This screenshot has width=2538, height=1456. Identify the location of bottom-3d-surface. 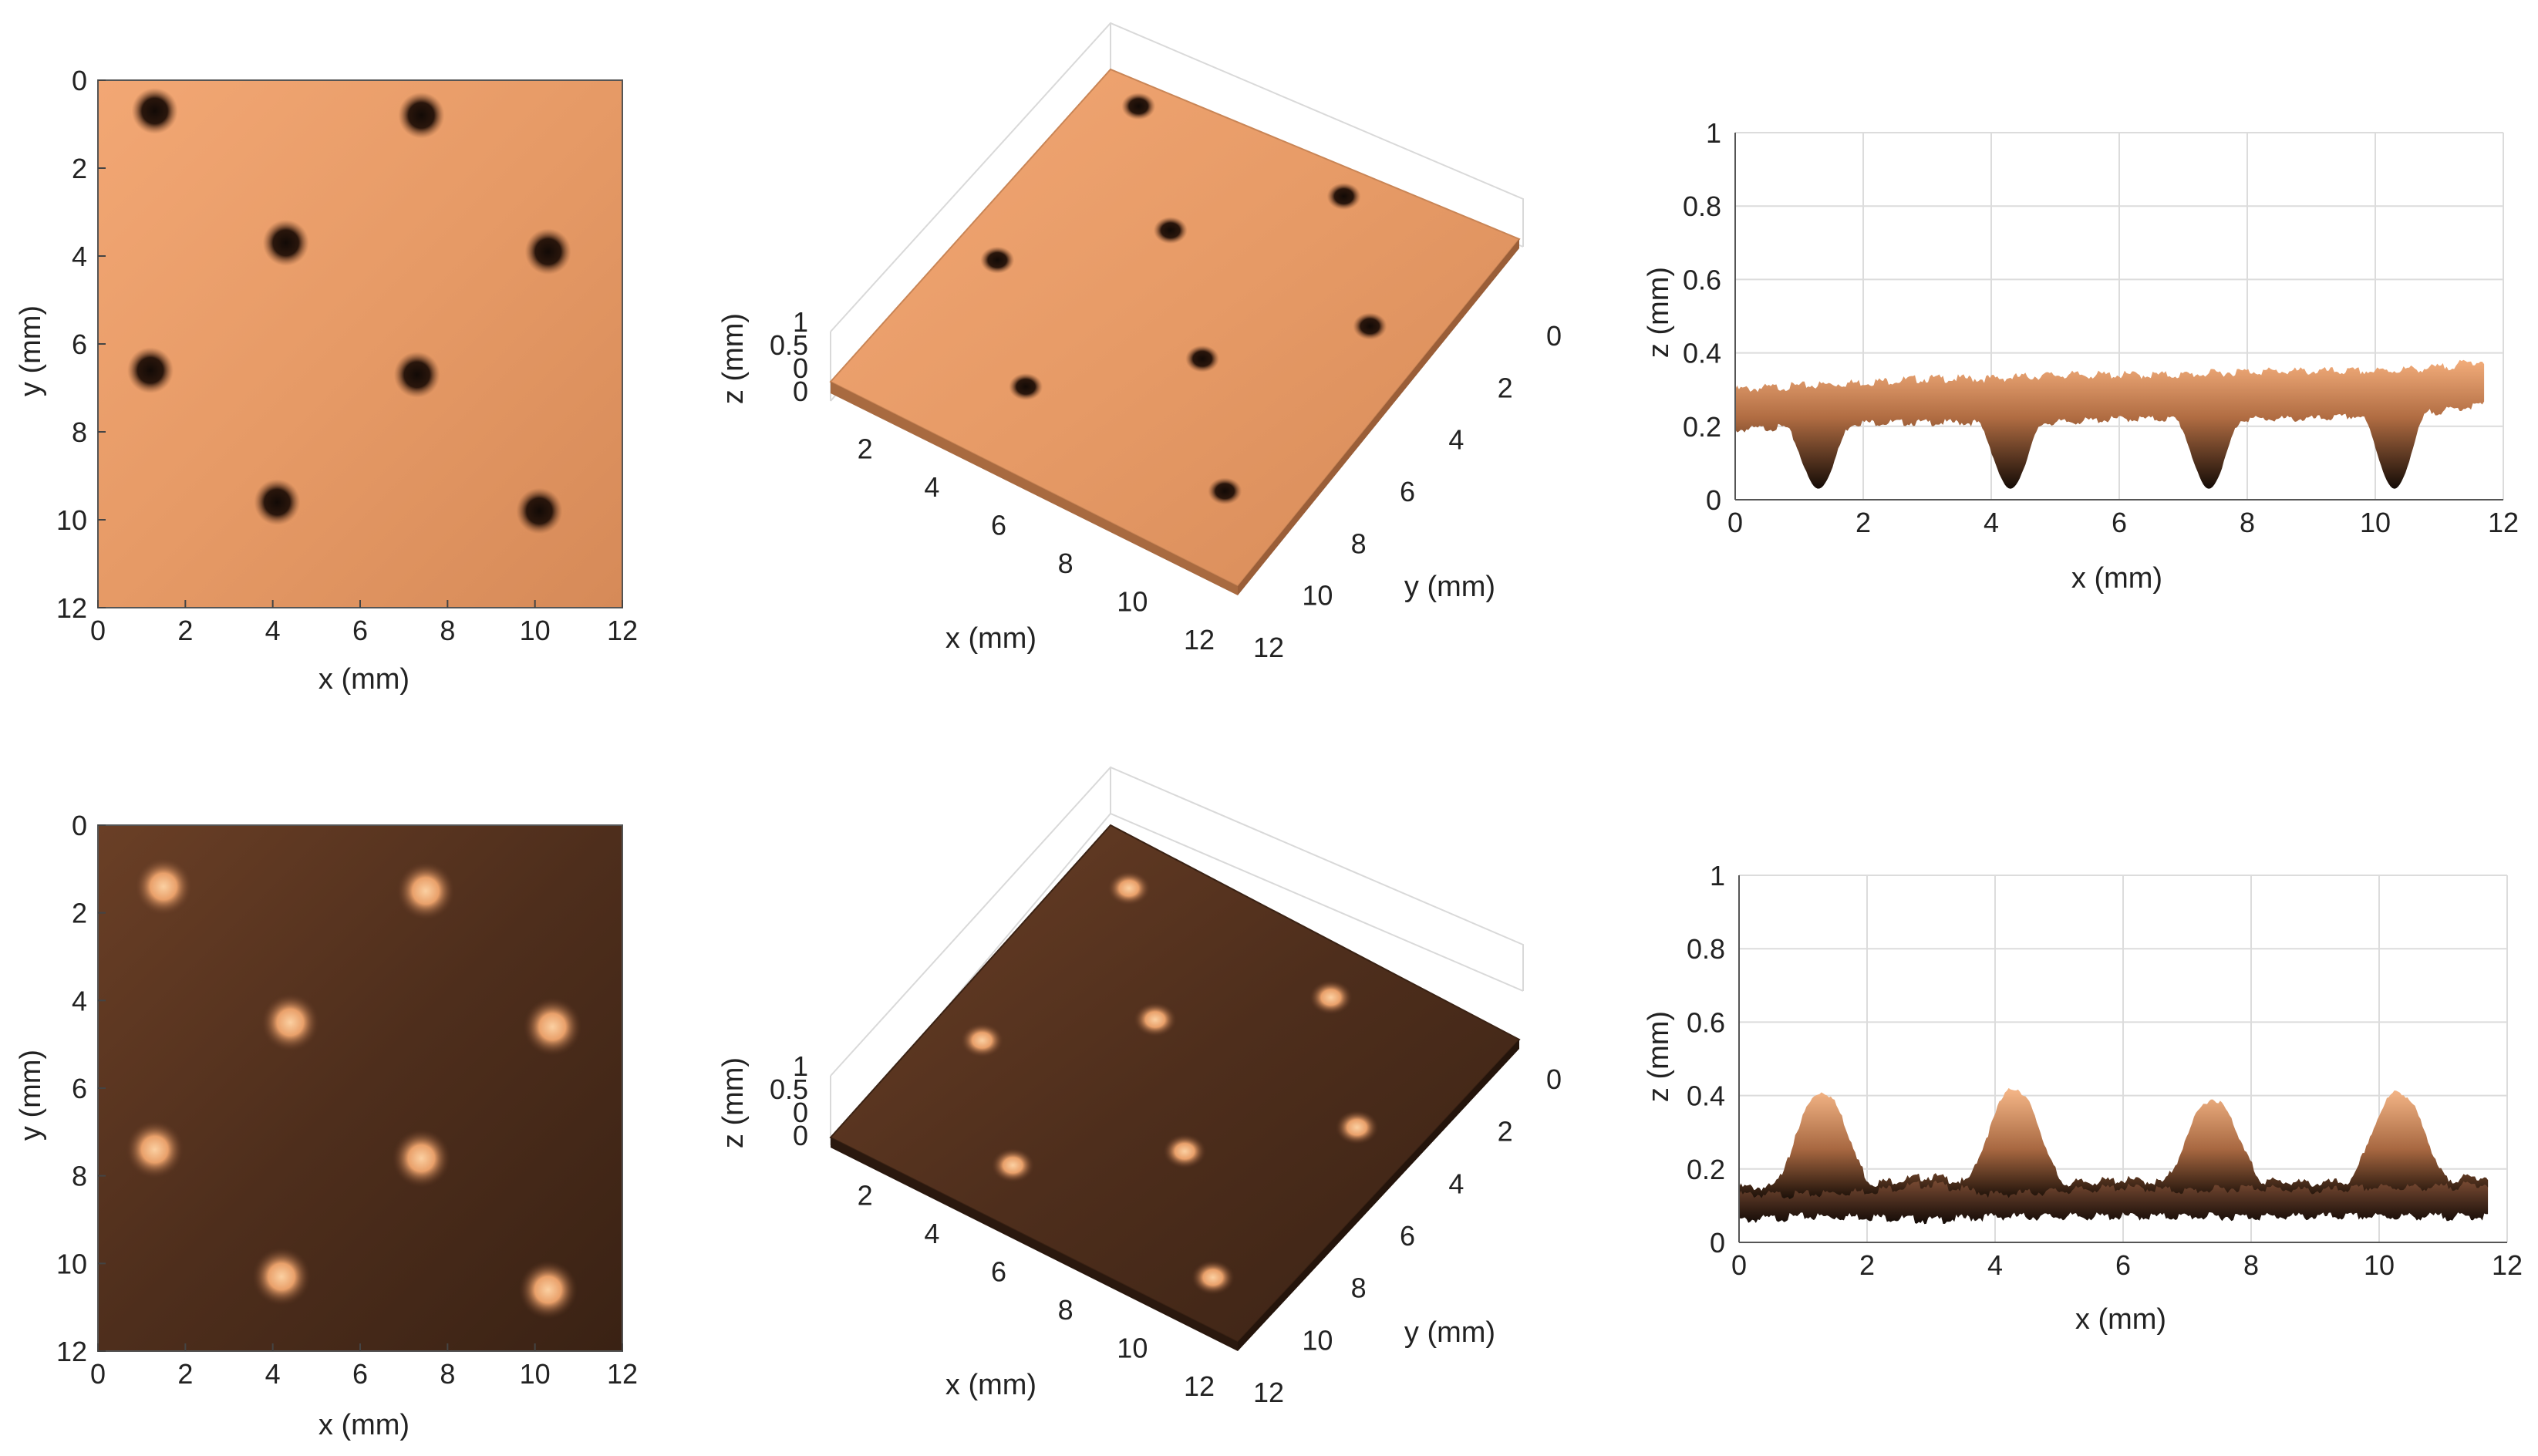
(1175, 1084).